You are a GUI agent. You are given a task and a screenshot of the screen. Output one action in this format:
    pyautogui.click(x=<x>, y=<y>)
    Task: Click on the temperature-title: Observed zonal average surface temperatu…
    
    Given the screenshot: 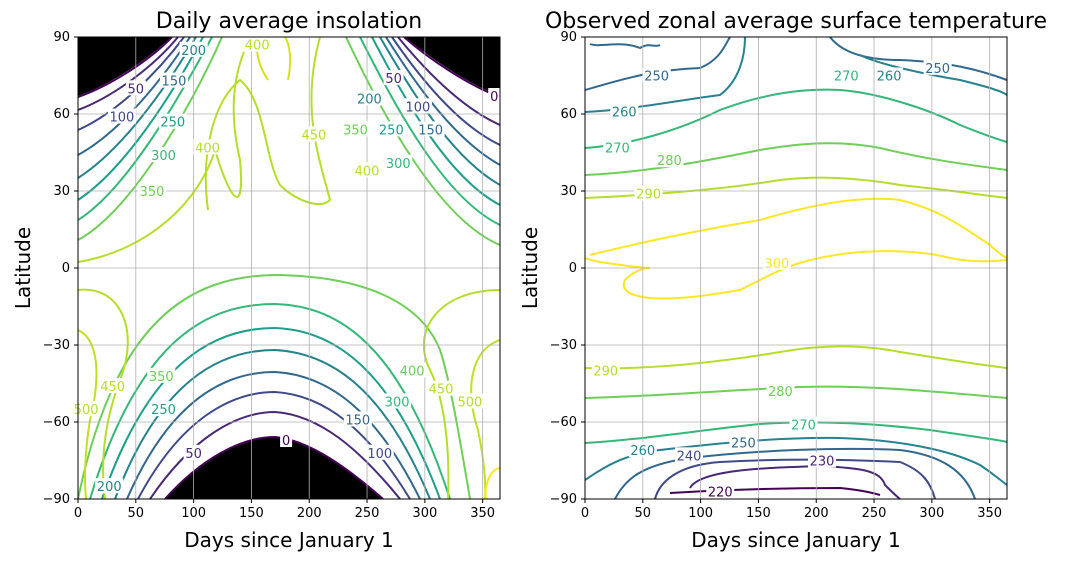 What is the action you would take?
    pyautogui.click(x=796, y=21)
    